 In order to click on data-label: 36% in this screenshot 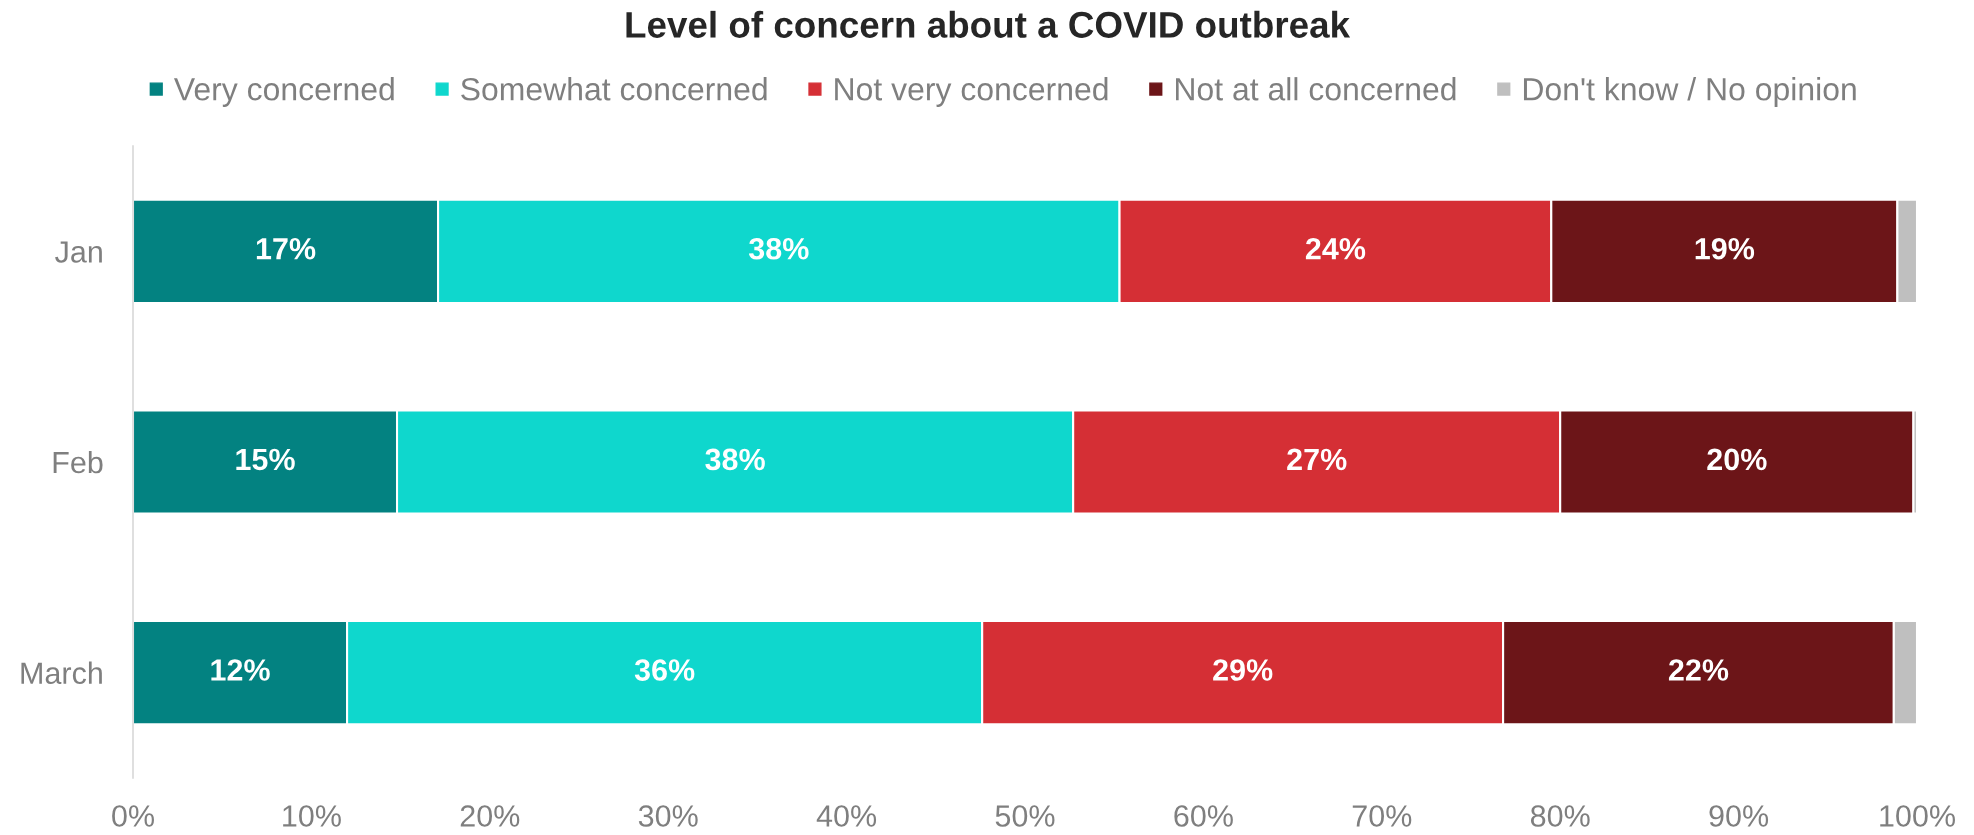, I will do `click(664, 670)`.